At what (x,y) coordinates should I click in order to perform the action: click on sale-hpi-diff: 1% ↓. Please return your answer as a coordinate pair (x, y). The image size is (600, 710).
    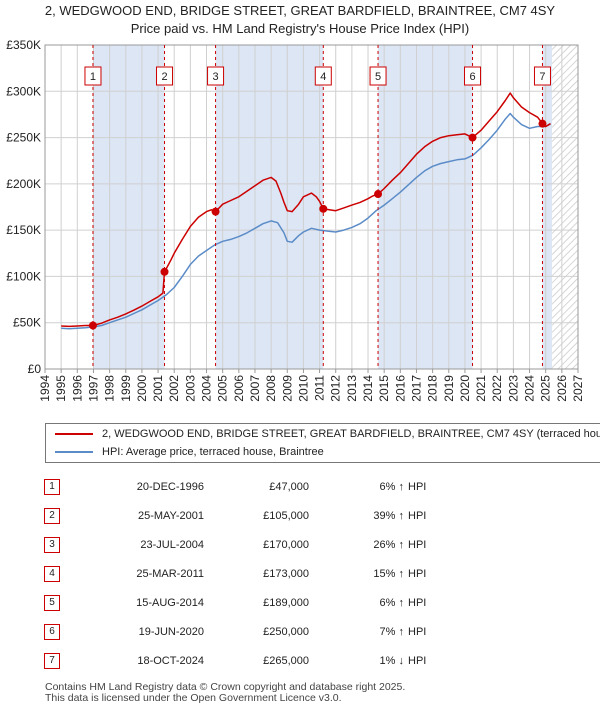
    Looking at the image, I should click on (391, 660).